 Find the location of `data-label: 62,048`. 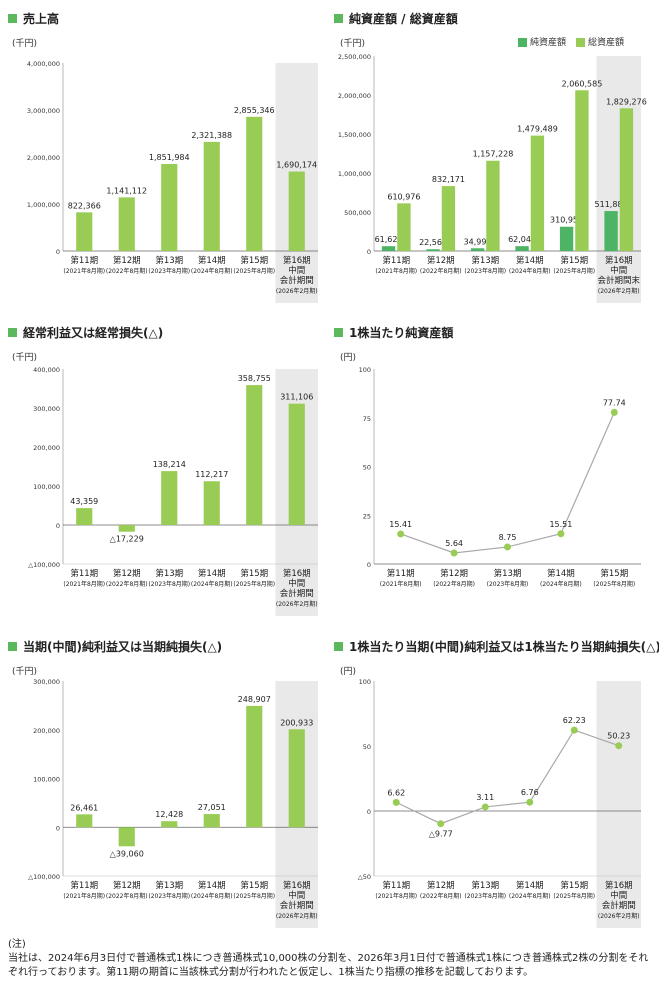

data-label: 62,048 is located at coordinates (522, 239).